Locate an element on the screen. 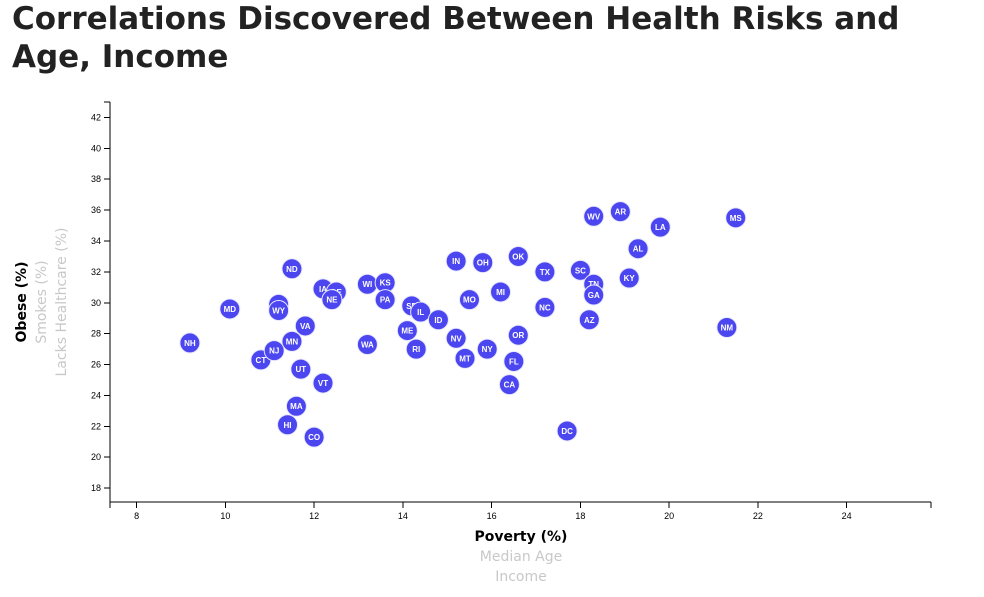 This screenshot has height=597, width=984. state-point-ny: NY is located at coordinates (487, 349).